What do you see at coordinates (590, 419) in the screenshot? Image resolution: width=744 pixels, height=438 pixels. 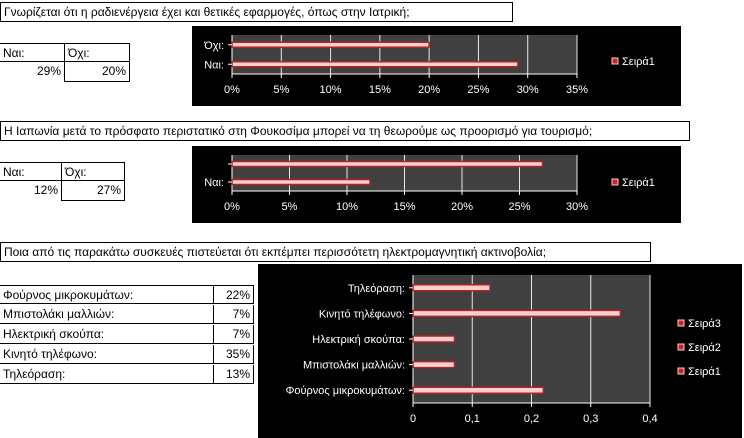 I see `x-tick-label: 0,3` at bounding box center [590, 419].